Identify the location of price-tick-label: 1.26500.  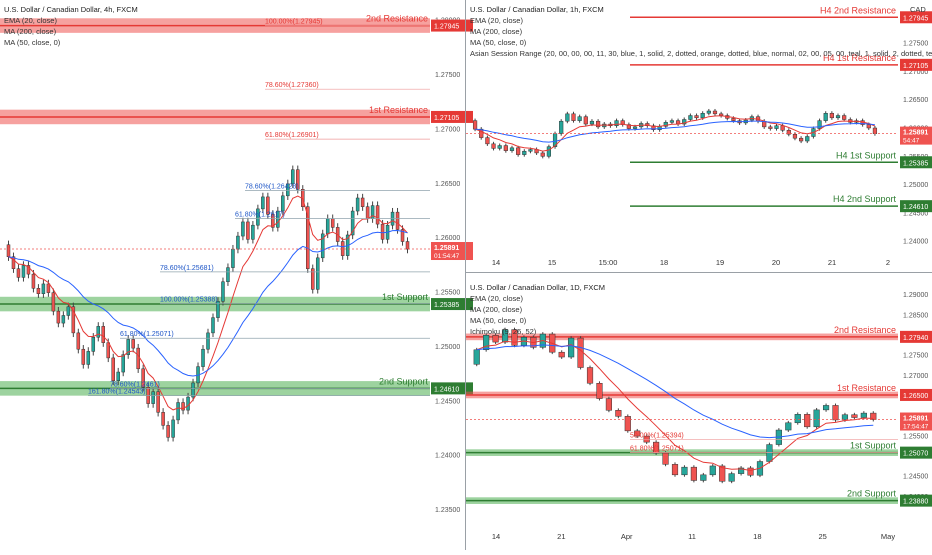
(447, 184).